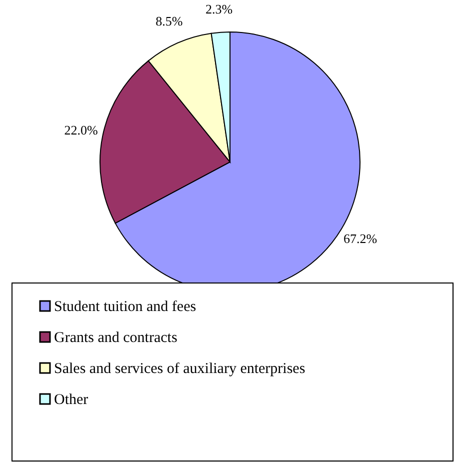 Image resolution: width=454 pixels, height=462 pixels. I want to click on legend-label: Sales and services of auxiliary enterprises, so click(180, 369).